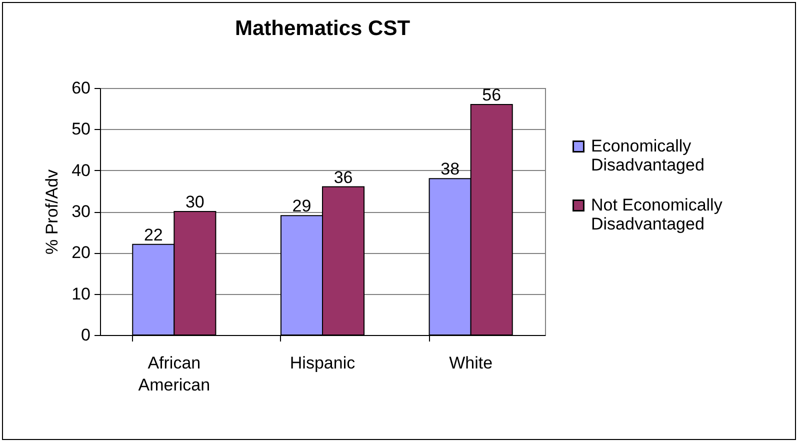 The image size is (798, 442). I want to click on data-label: 22, so click(153, 234).